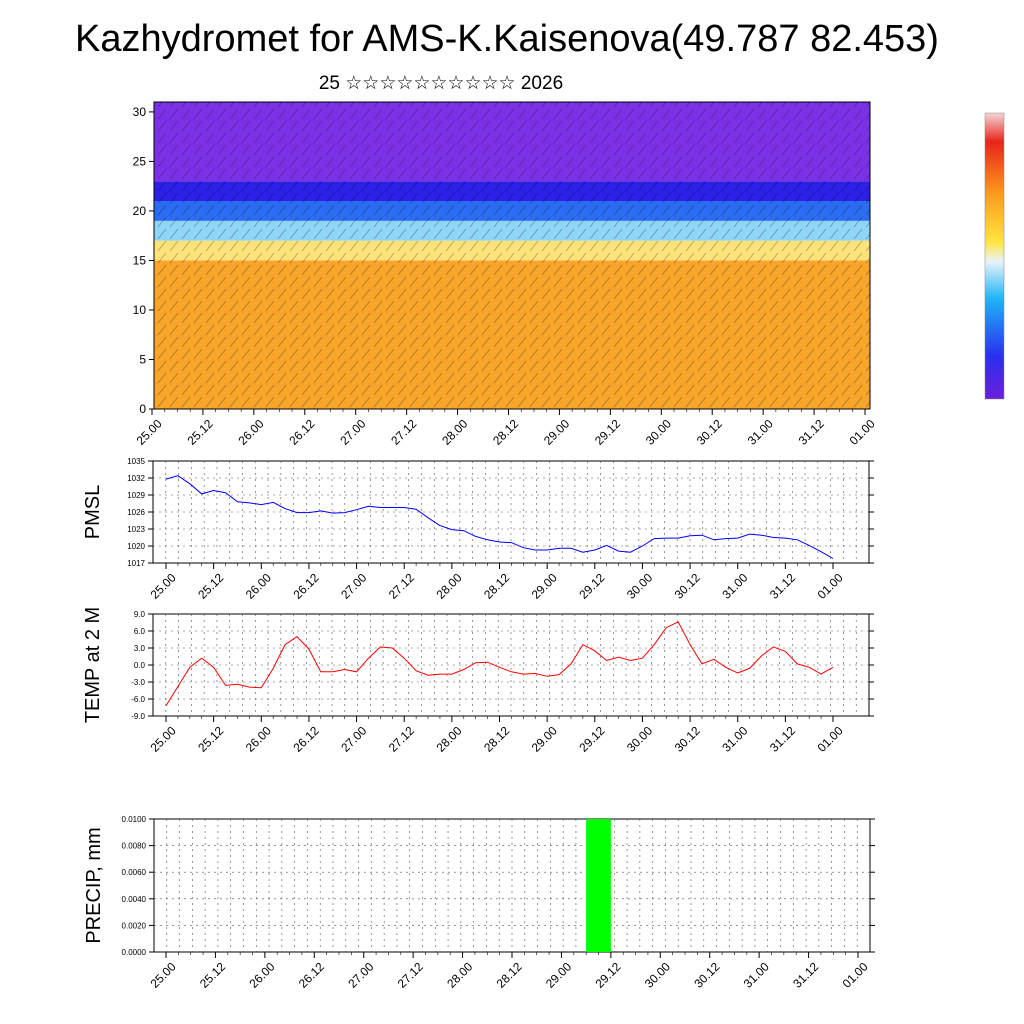  Describe the element at coordinates (512, 885) in the screenshot. I see `precip-grid` at that location.